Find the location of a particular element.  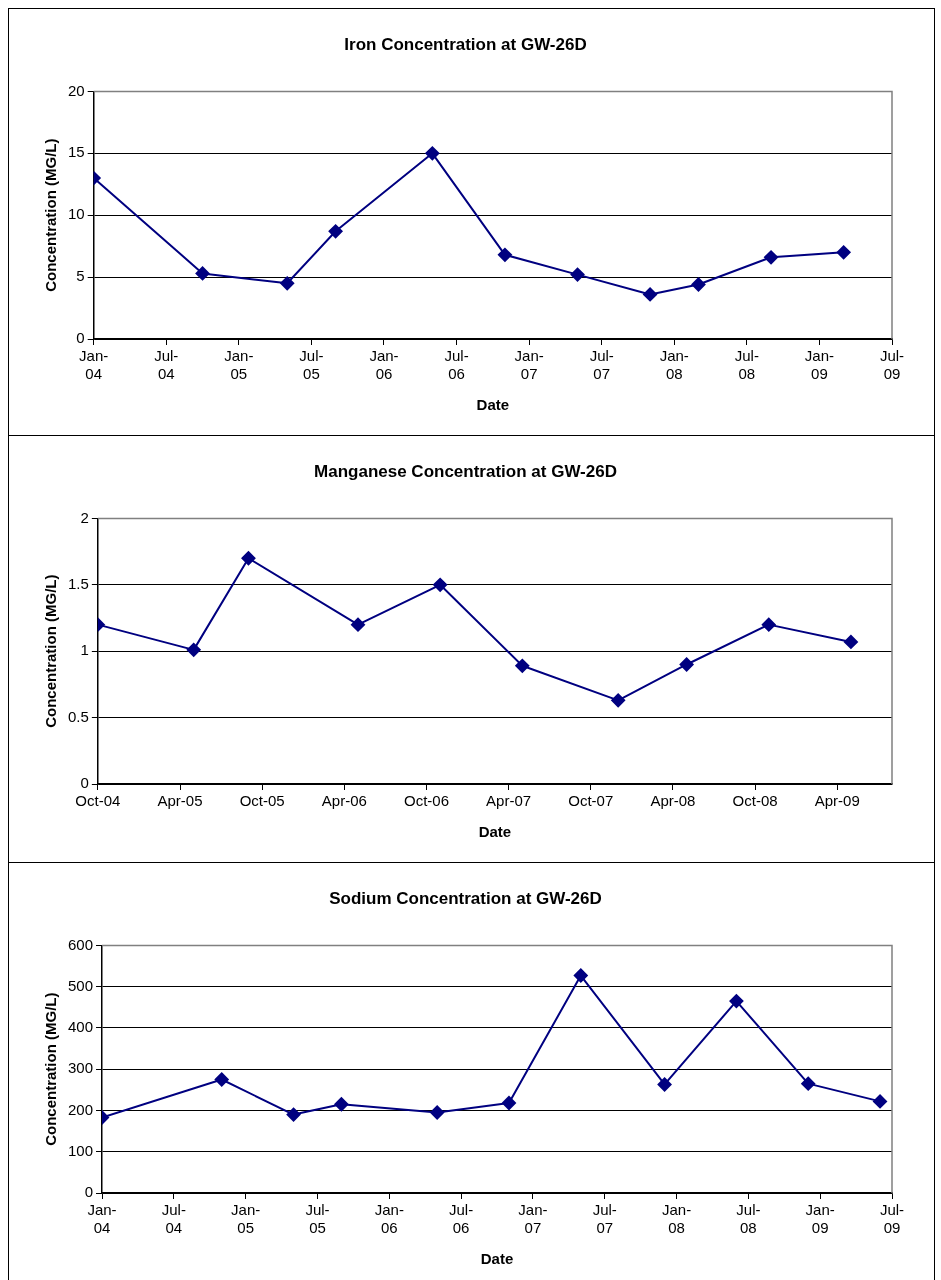

y-tick-label: 10 is located at coordinates (76, 214).